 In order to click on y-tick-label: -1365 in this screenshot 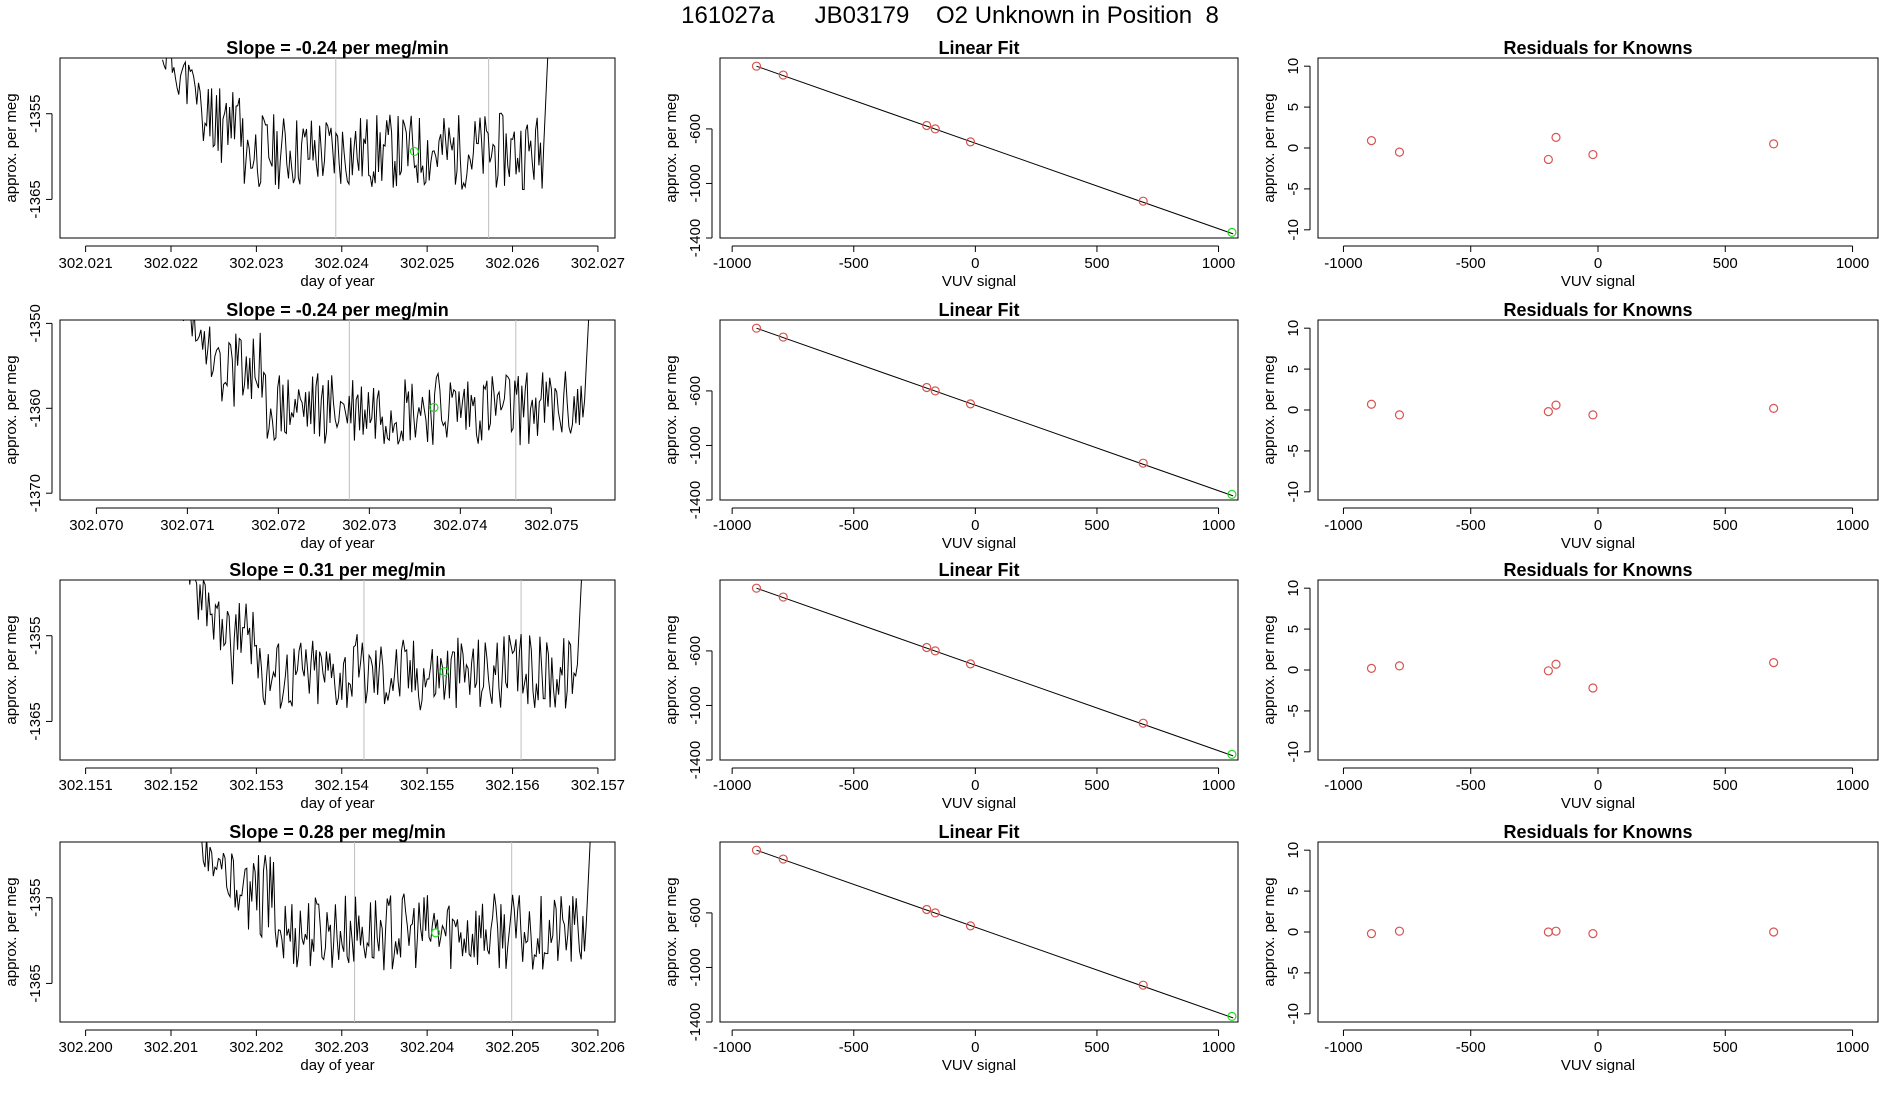, I will do `click(35, 983)`.